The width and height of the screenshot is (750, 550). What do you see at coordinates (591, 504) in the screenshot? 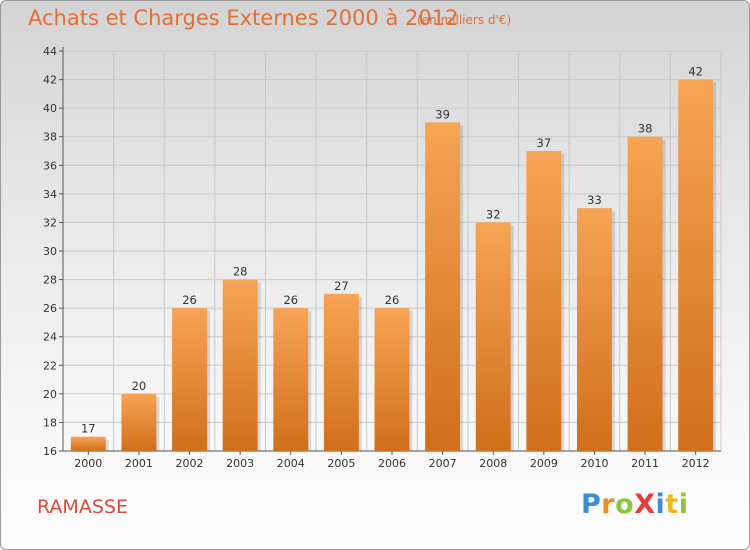
I see `logo-letter: P` at bounding box center [591, 504].